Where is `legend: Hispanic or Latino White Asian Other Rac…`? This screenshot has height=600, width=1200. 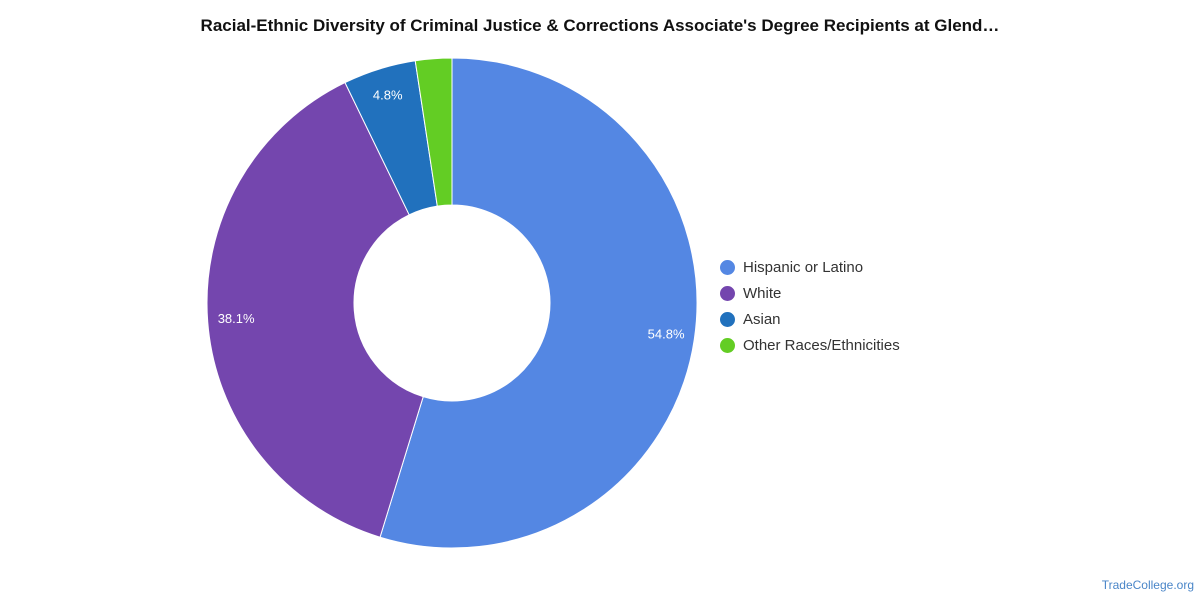
legend: Hispanic or Latino White Asian Other Rac… is located at coordinates (810, 306).